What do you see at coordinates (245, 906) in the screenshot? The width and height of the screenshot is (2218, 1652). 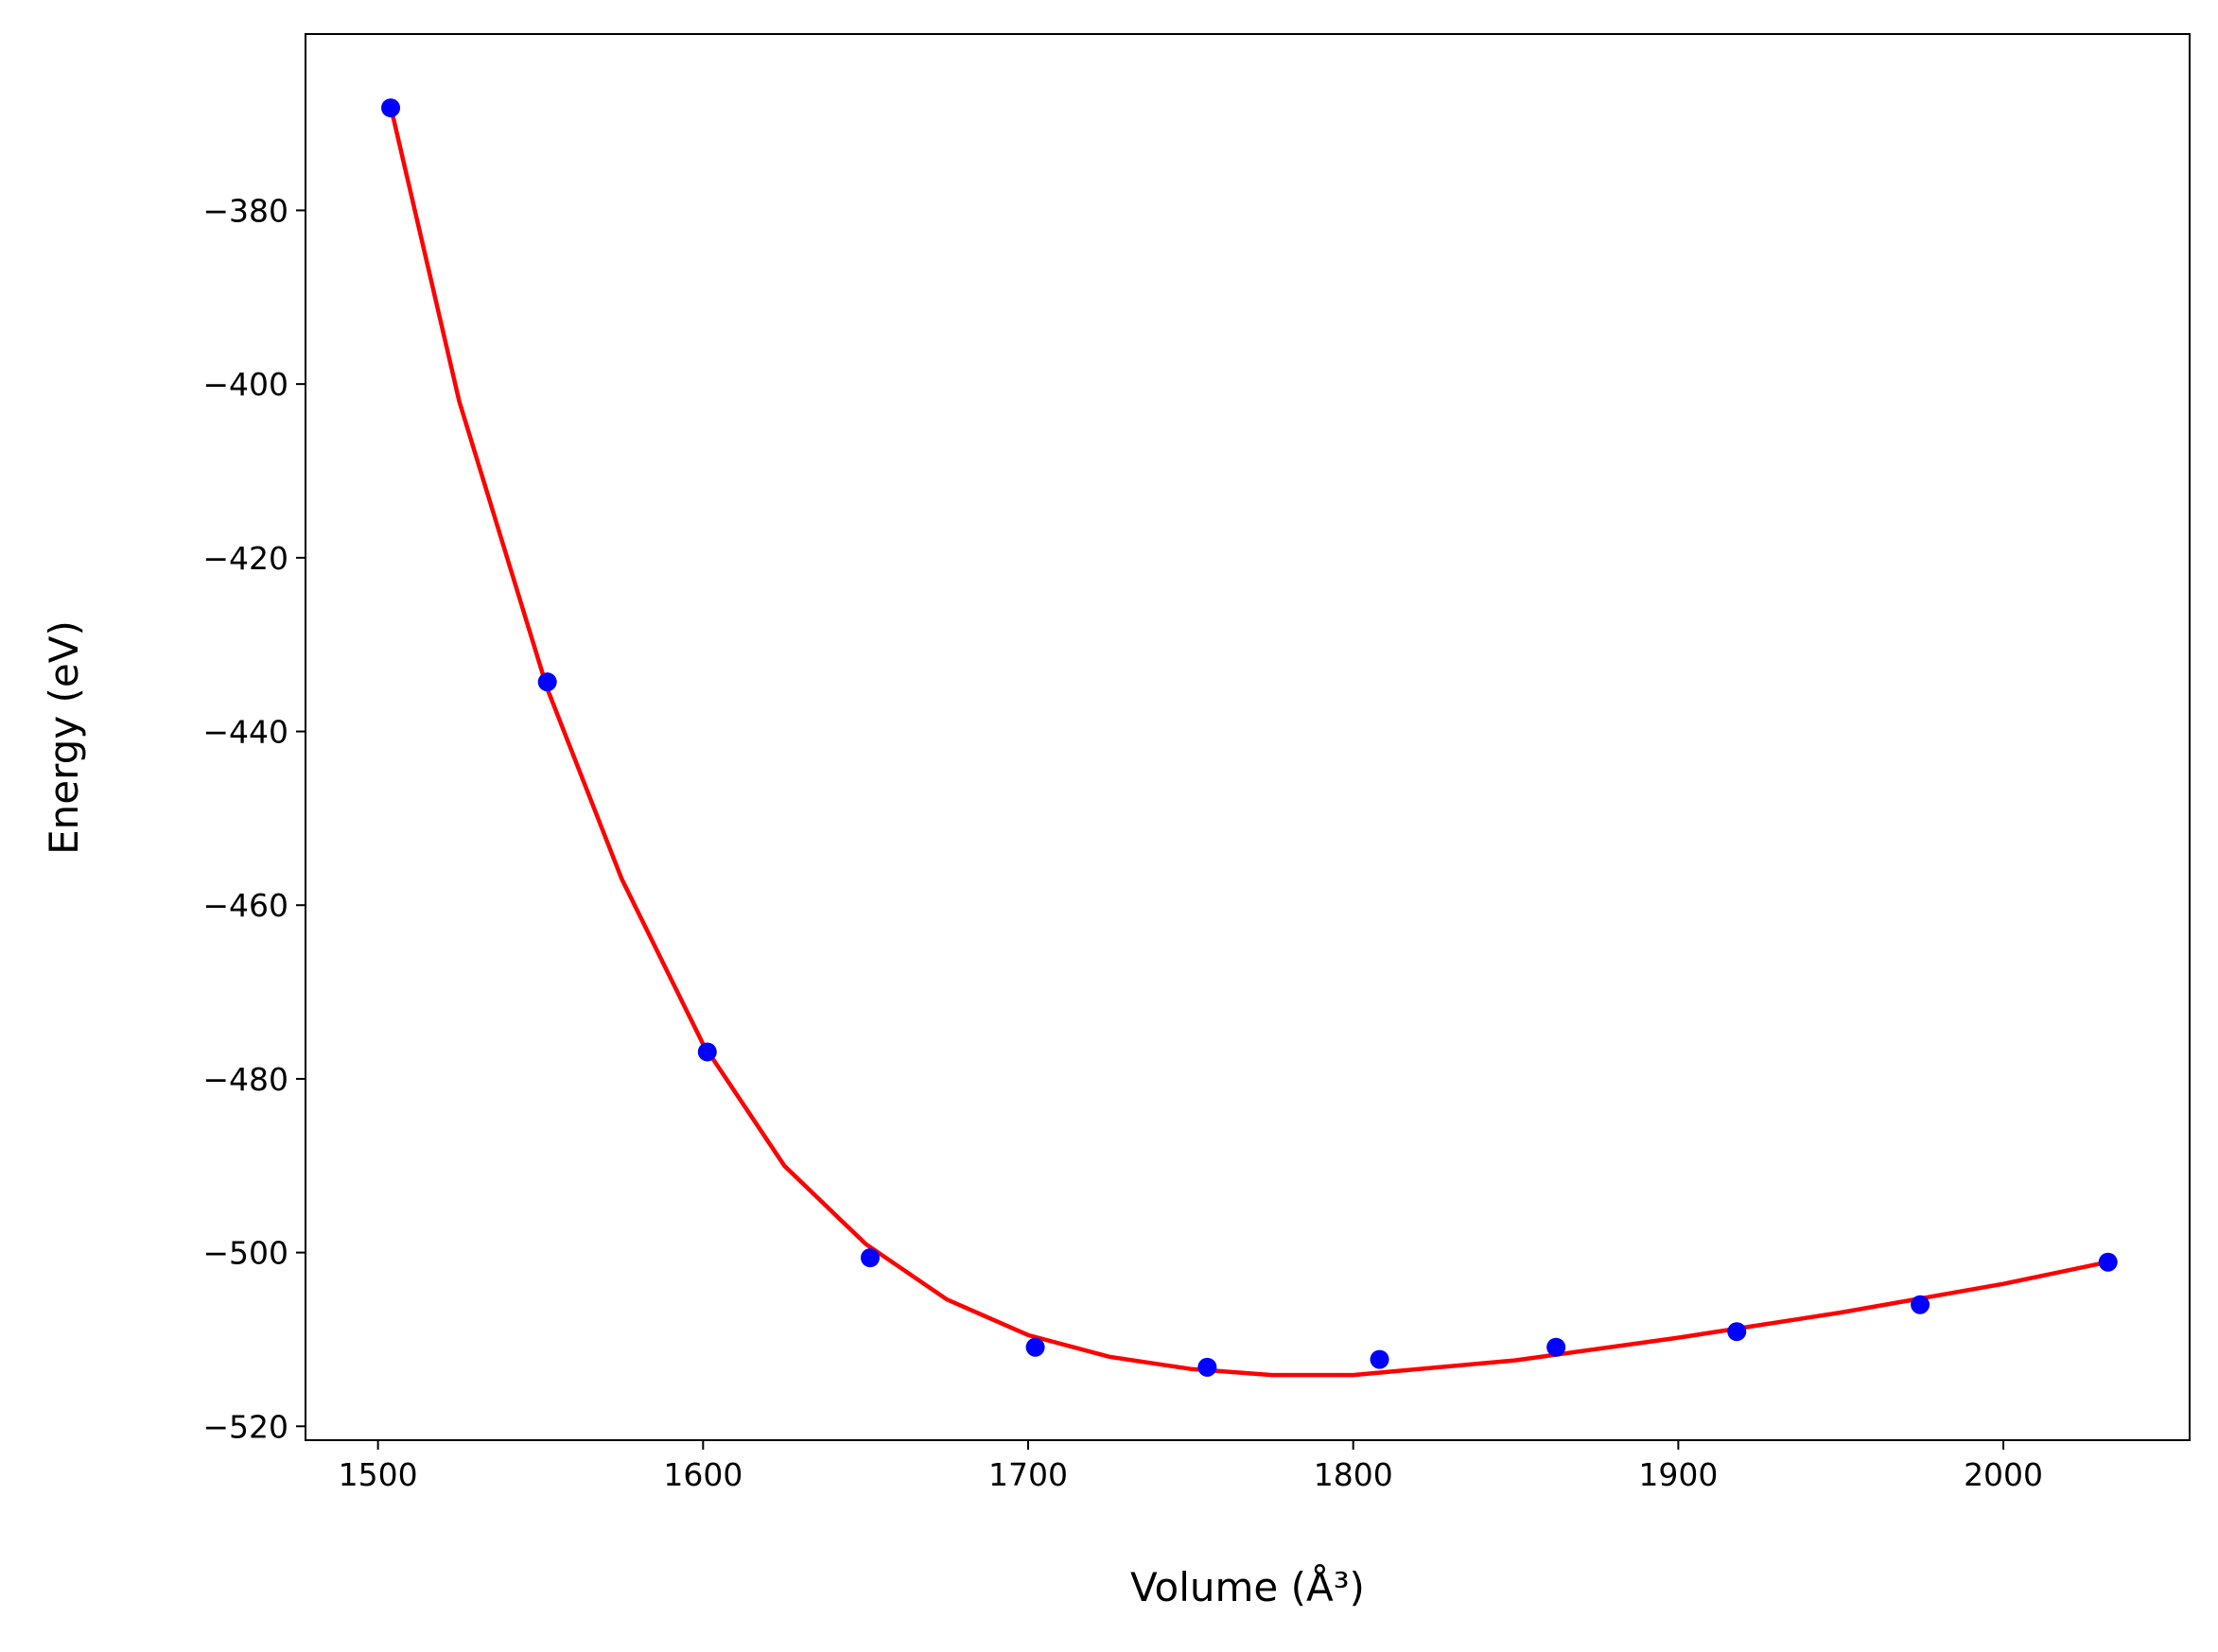 I see `y-tick-label: −460` at bounding box center [245, 906].